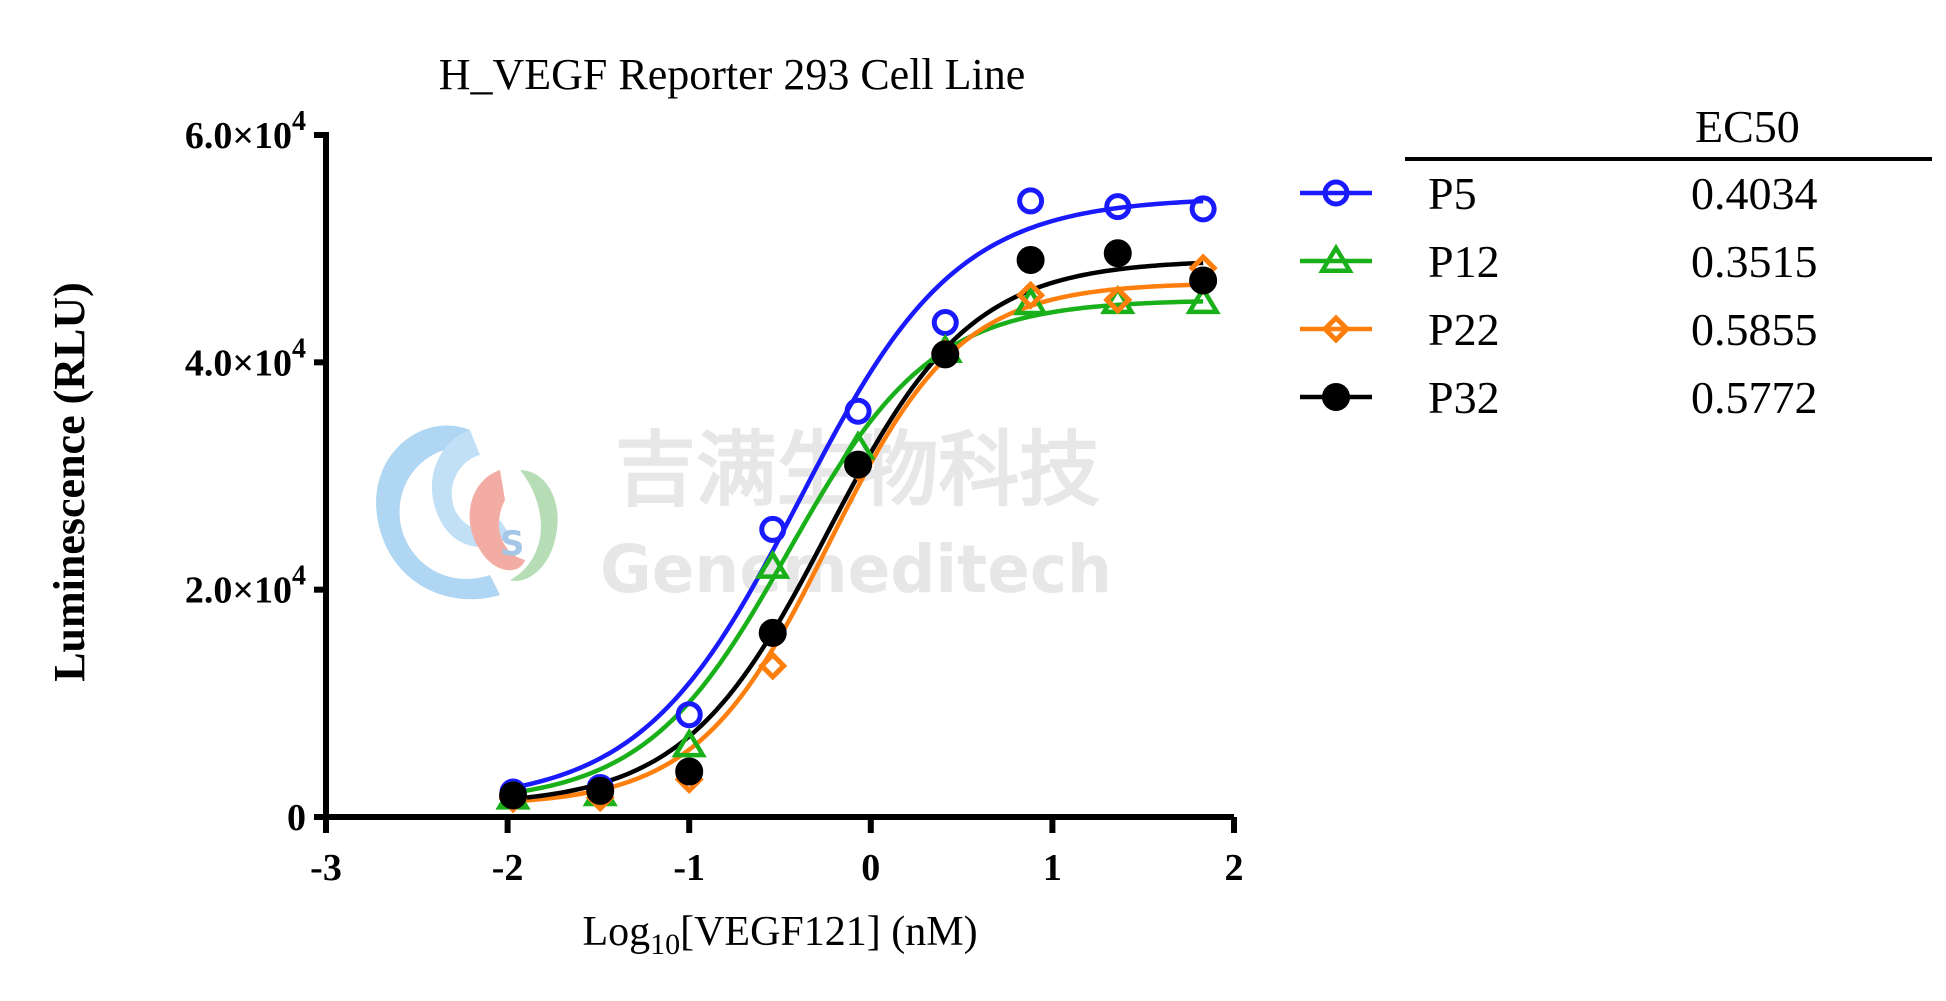 The image size is (1946, 1001). Describe the element at coordinates (1464, 261) in the screenshot. I see `legend-series-name: P12` at that location.